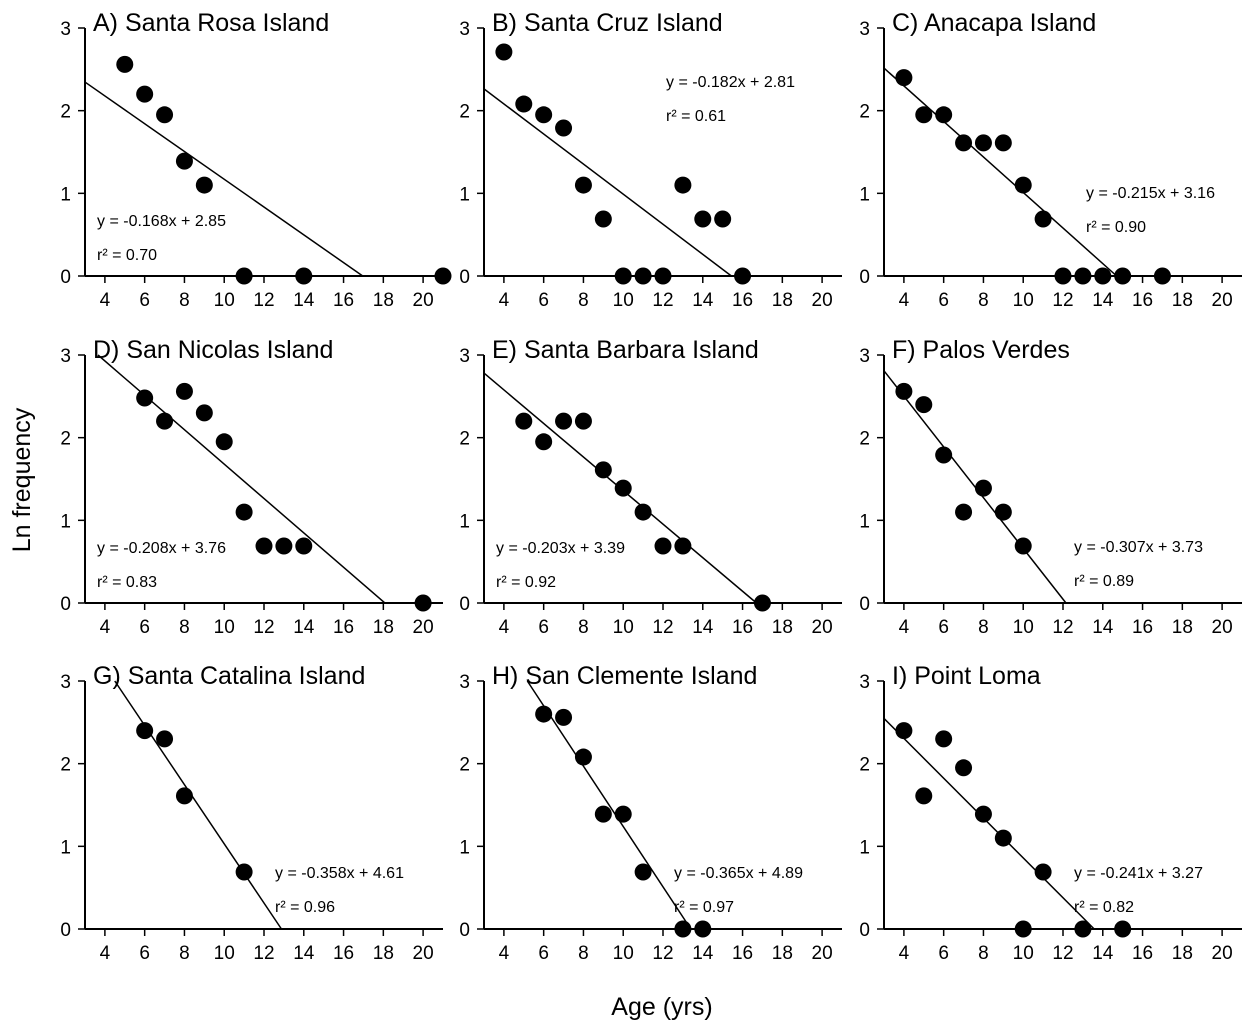 The height and width of the screenshot is (1025, 1242). I want to click on regression-equation: y = -0.182x + 2.81, so click(730, 82).